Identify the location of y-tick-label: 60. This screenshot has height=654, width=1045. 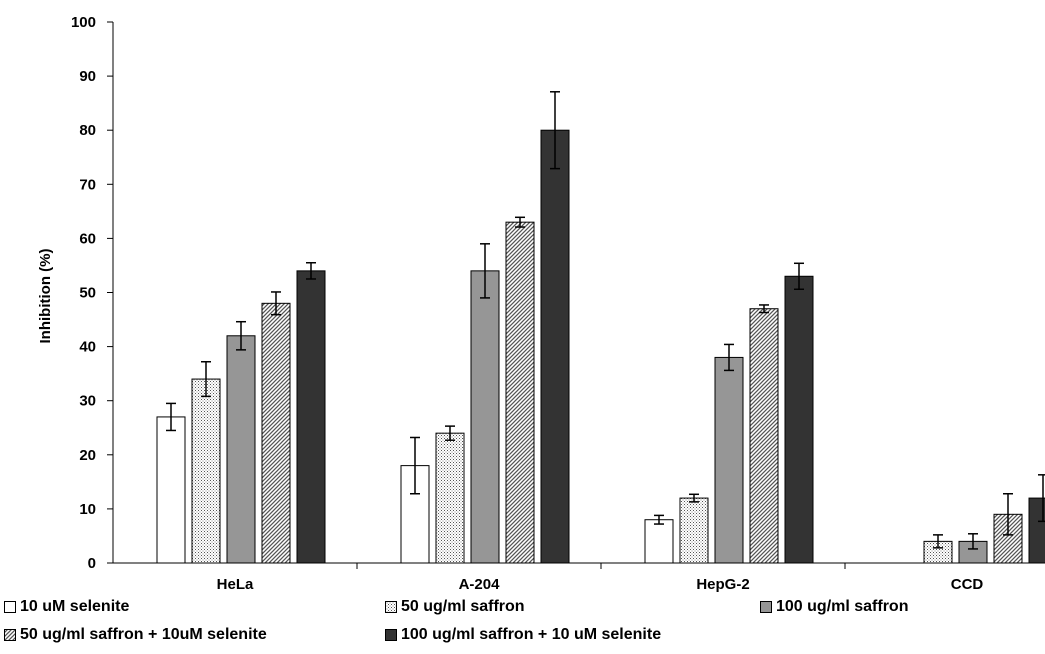
(87, 238).